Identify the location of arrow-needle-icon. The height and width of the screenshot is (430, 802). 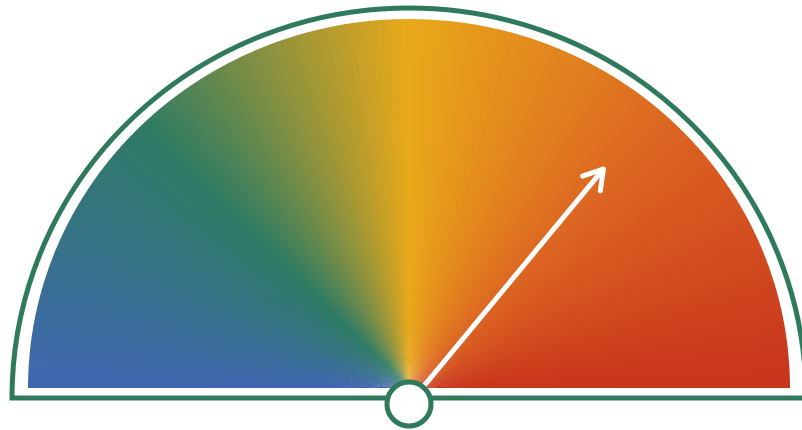
(506, 286).